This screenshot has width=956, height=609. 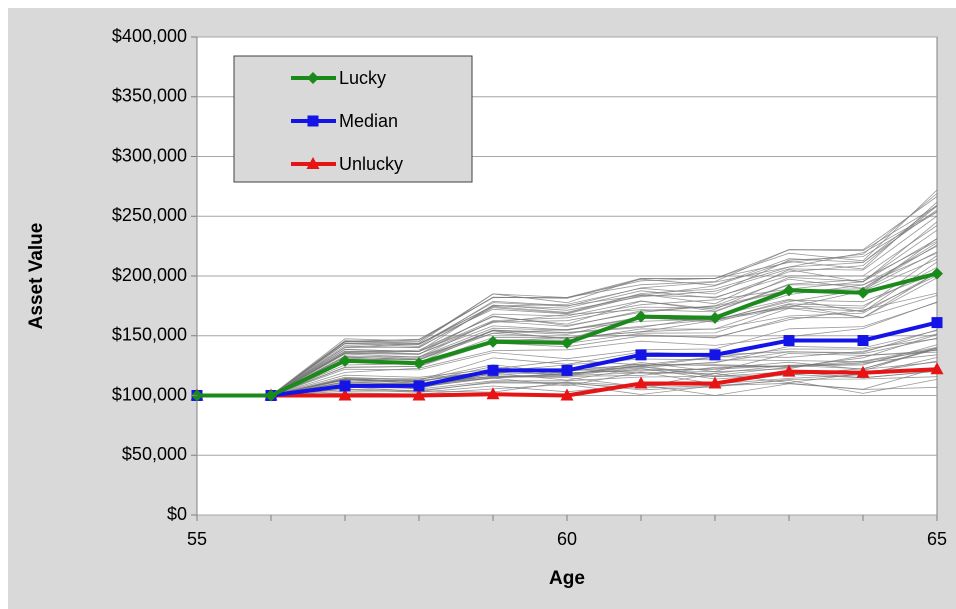 What do you see at coordinates (154, 454) in the screenshot?
I see `y-tick-label: $50,000` at bounding box center [154, 454].